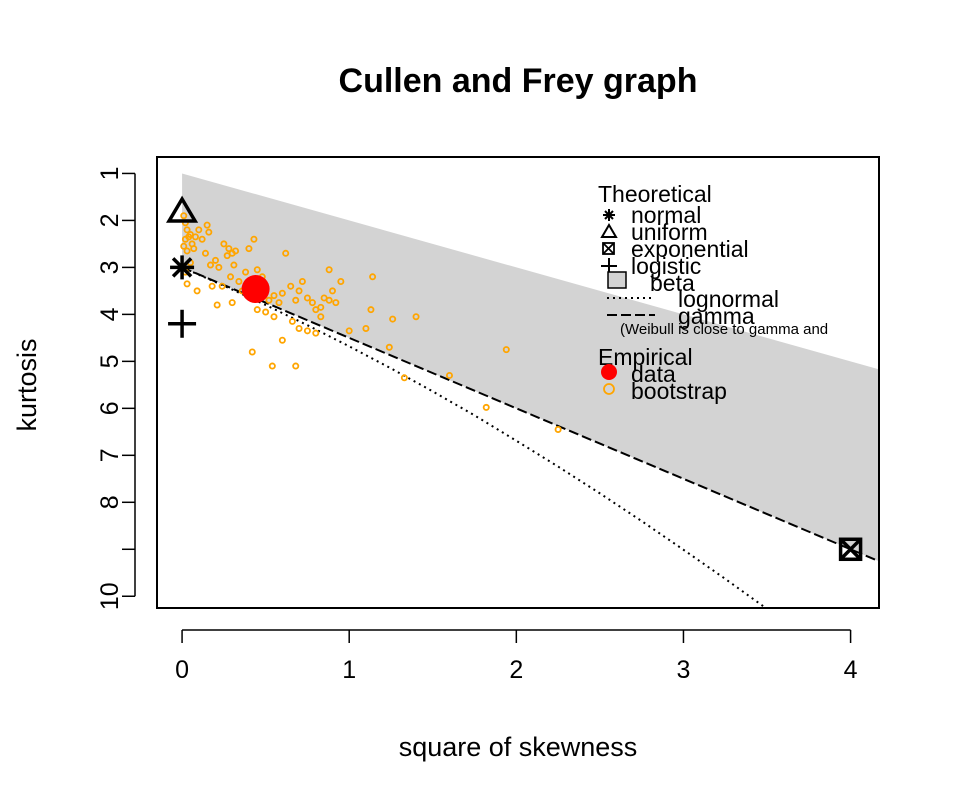 This screenshot has height=806, width=960. What do you see at coordinates (516, 670) in the screenshot?
I see `x-tick-label: 2` at bounding box center [516, 670].